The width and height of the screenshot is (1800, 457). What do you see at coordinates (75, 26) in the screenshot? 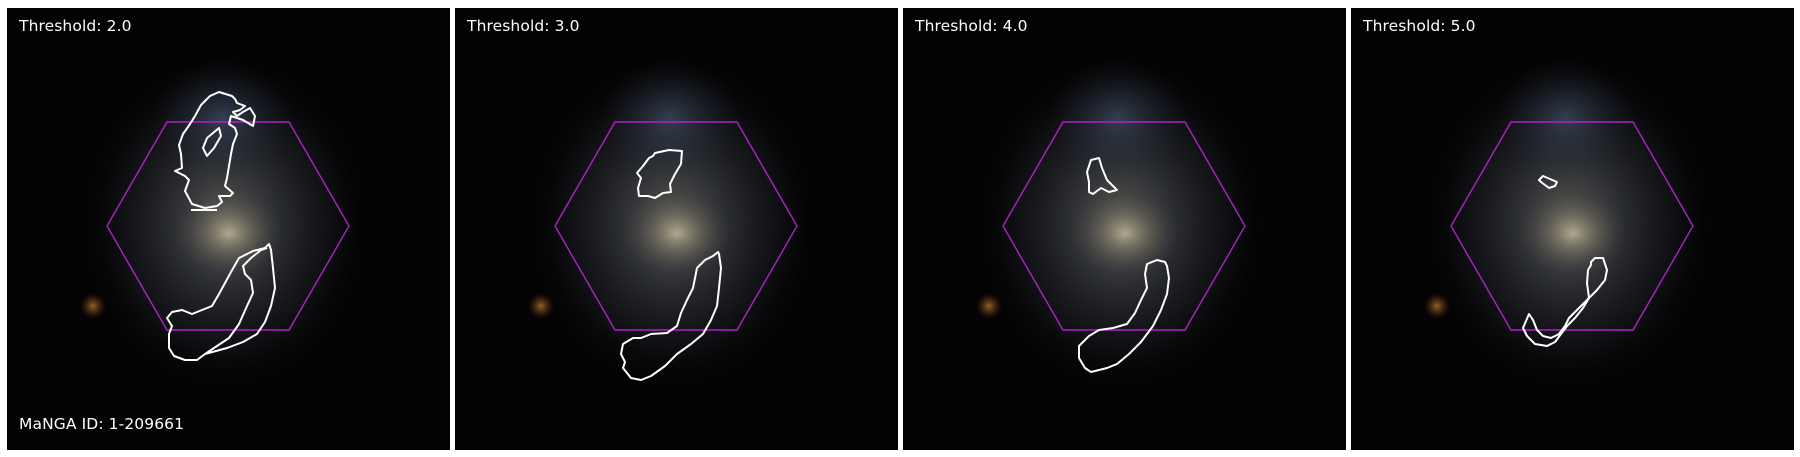
I see `threshold-label: Threshold: 2.0` at bounding box center [75, 26].